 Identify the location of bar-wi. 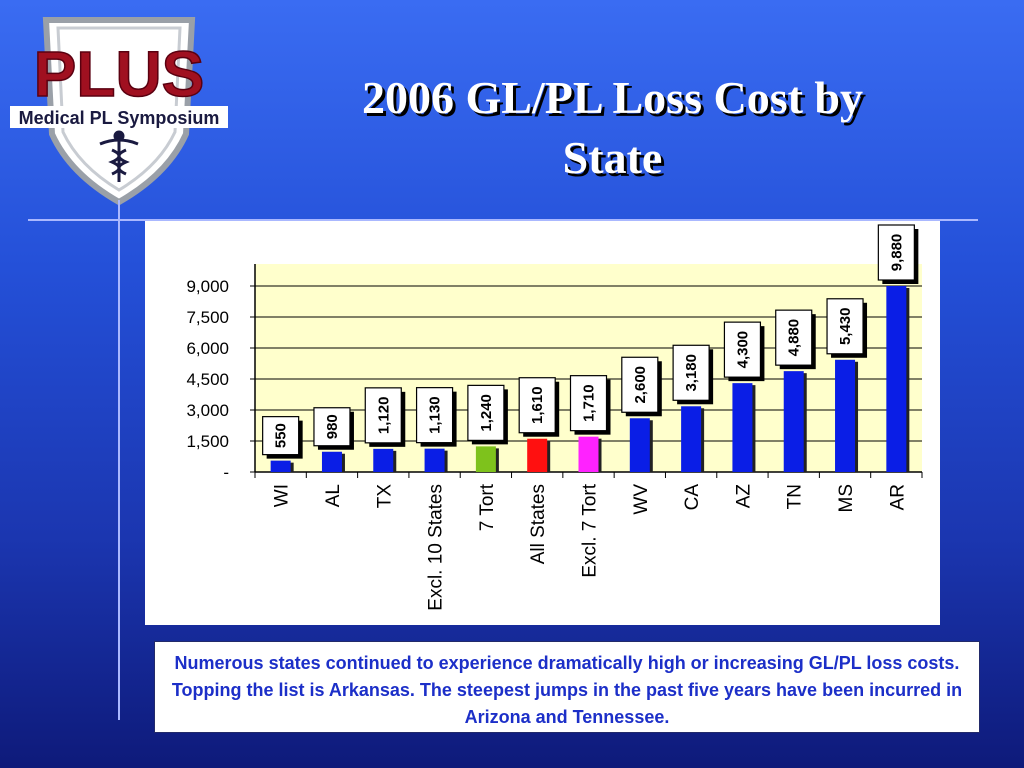
(280, 466).